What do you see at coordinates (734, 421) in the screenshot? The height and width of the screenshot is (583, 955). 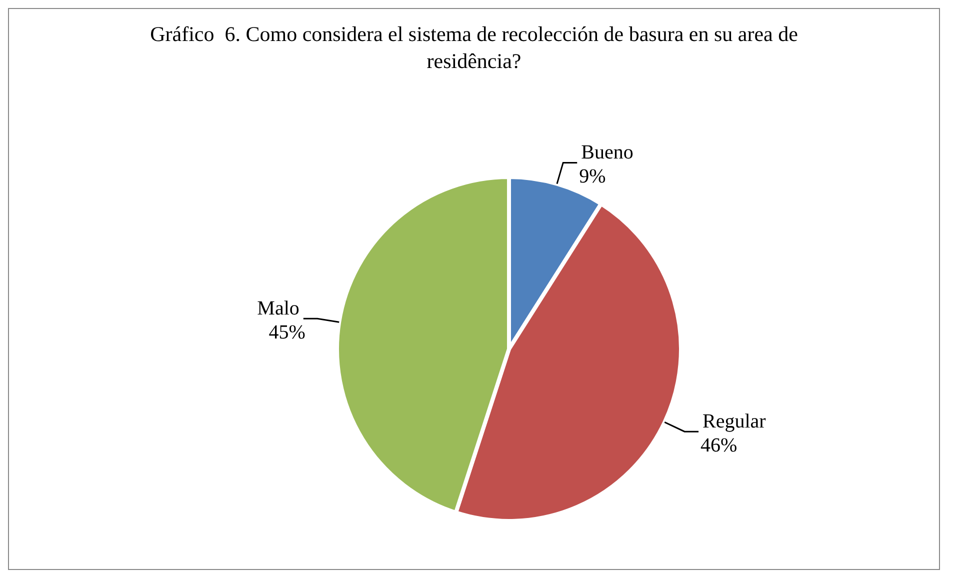 I see `slice-label: Regular` at bounding box center [734, 421].